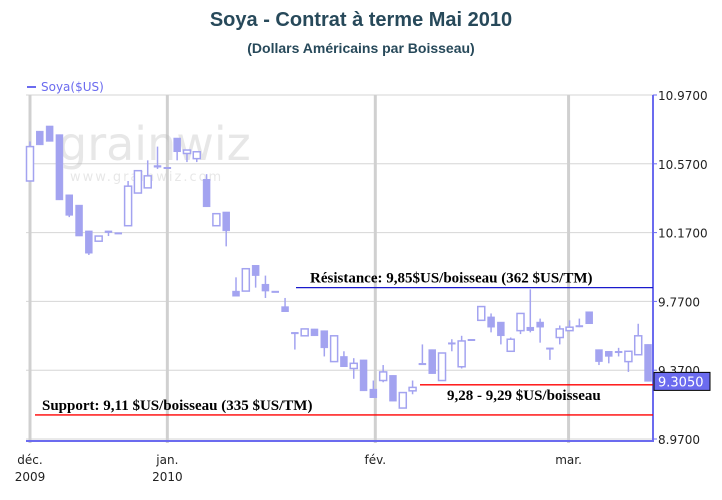 This screenshot has width=722, height=500. Describe the element at coordinates (683, 165) in the screenshot. I see `y-tick-label: 10.5700` at that location.